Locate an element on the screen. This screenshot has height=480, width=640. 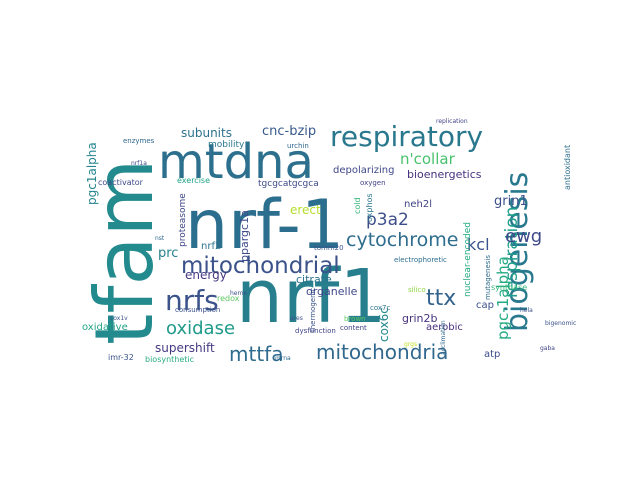
word-bigenomic: bigenomic is located at coordinates (560, 323).